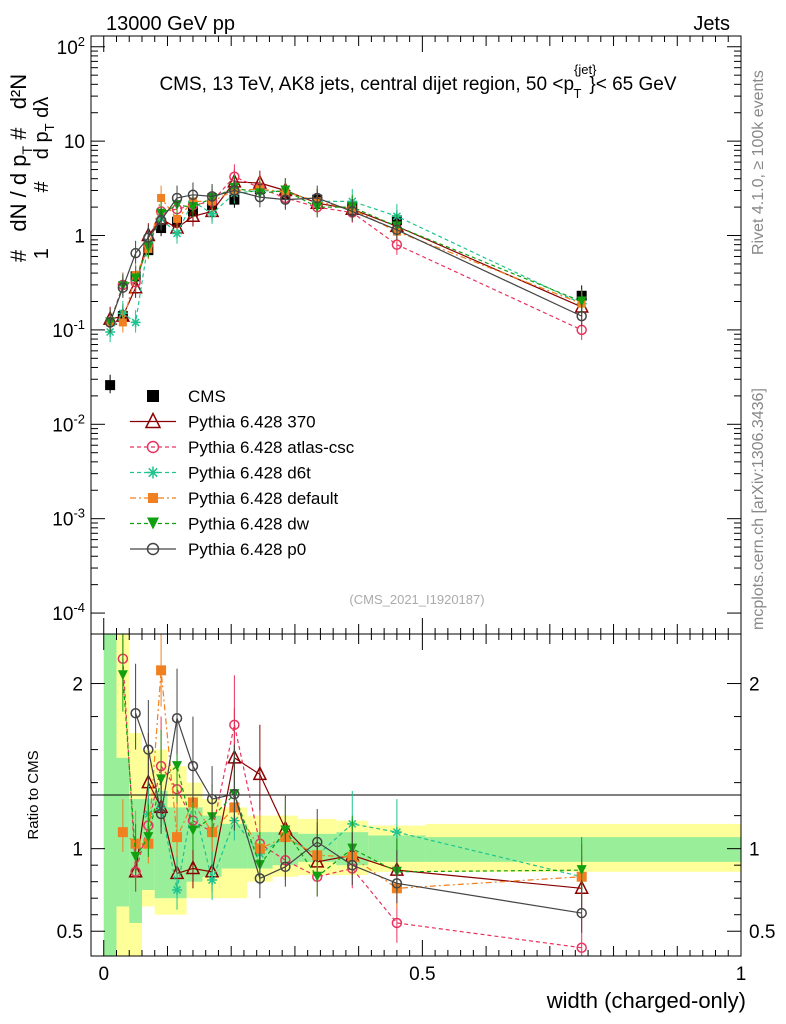 The width and height of the screenshot is (786, 1024). I want to click on legend-item: Pythia 6.428 dw, so click(220, 524).